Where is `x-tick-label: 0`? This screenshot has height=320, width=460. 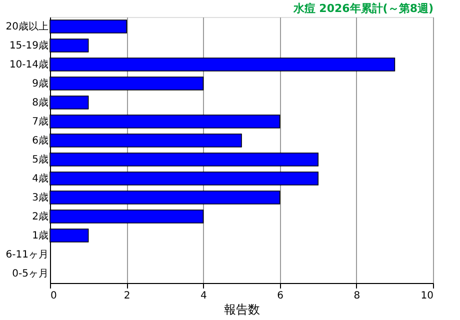
x-tick-label: 0 is located at coordinates (53, 296).